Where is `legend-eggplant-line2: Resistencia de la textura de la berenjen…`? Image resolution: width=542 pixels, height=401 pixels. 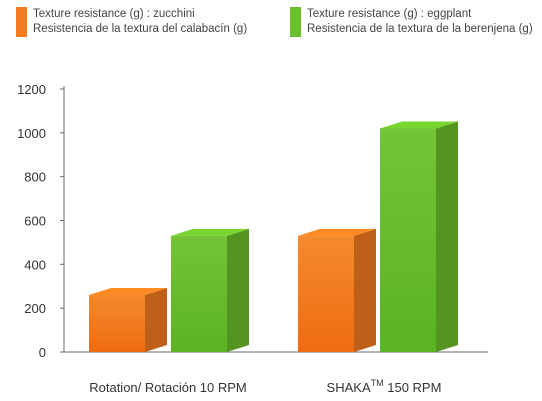
legend-eggplant-line2: Resistencia de la textura de la berenjen… is located at coordinates (420, 29).